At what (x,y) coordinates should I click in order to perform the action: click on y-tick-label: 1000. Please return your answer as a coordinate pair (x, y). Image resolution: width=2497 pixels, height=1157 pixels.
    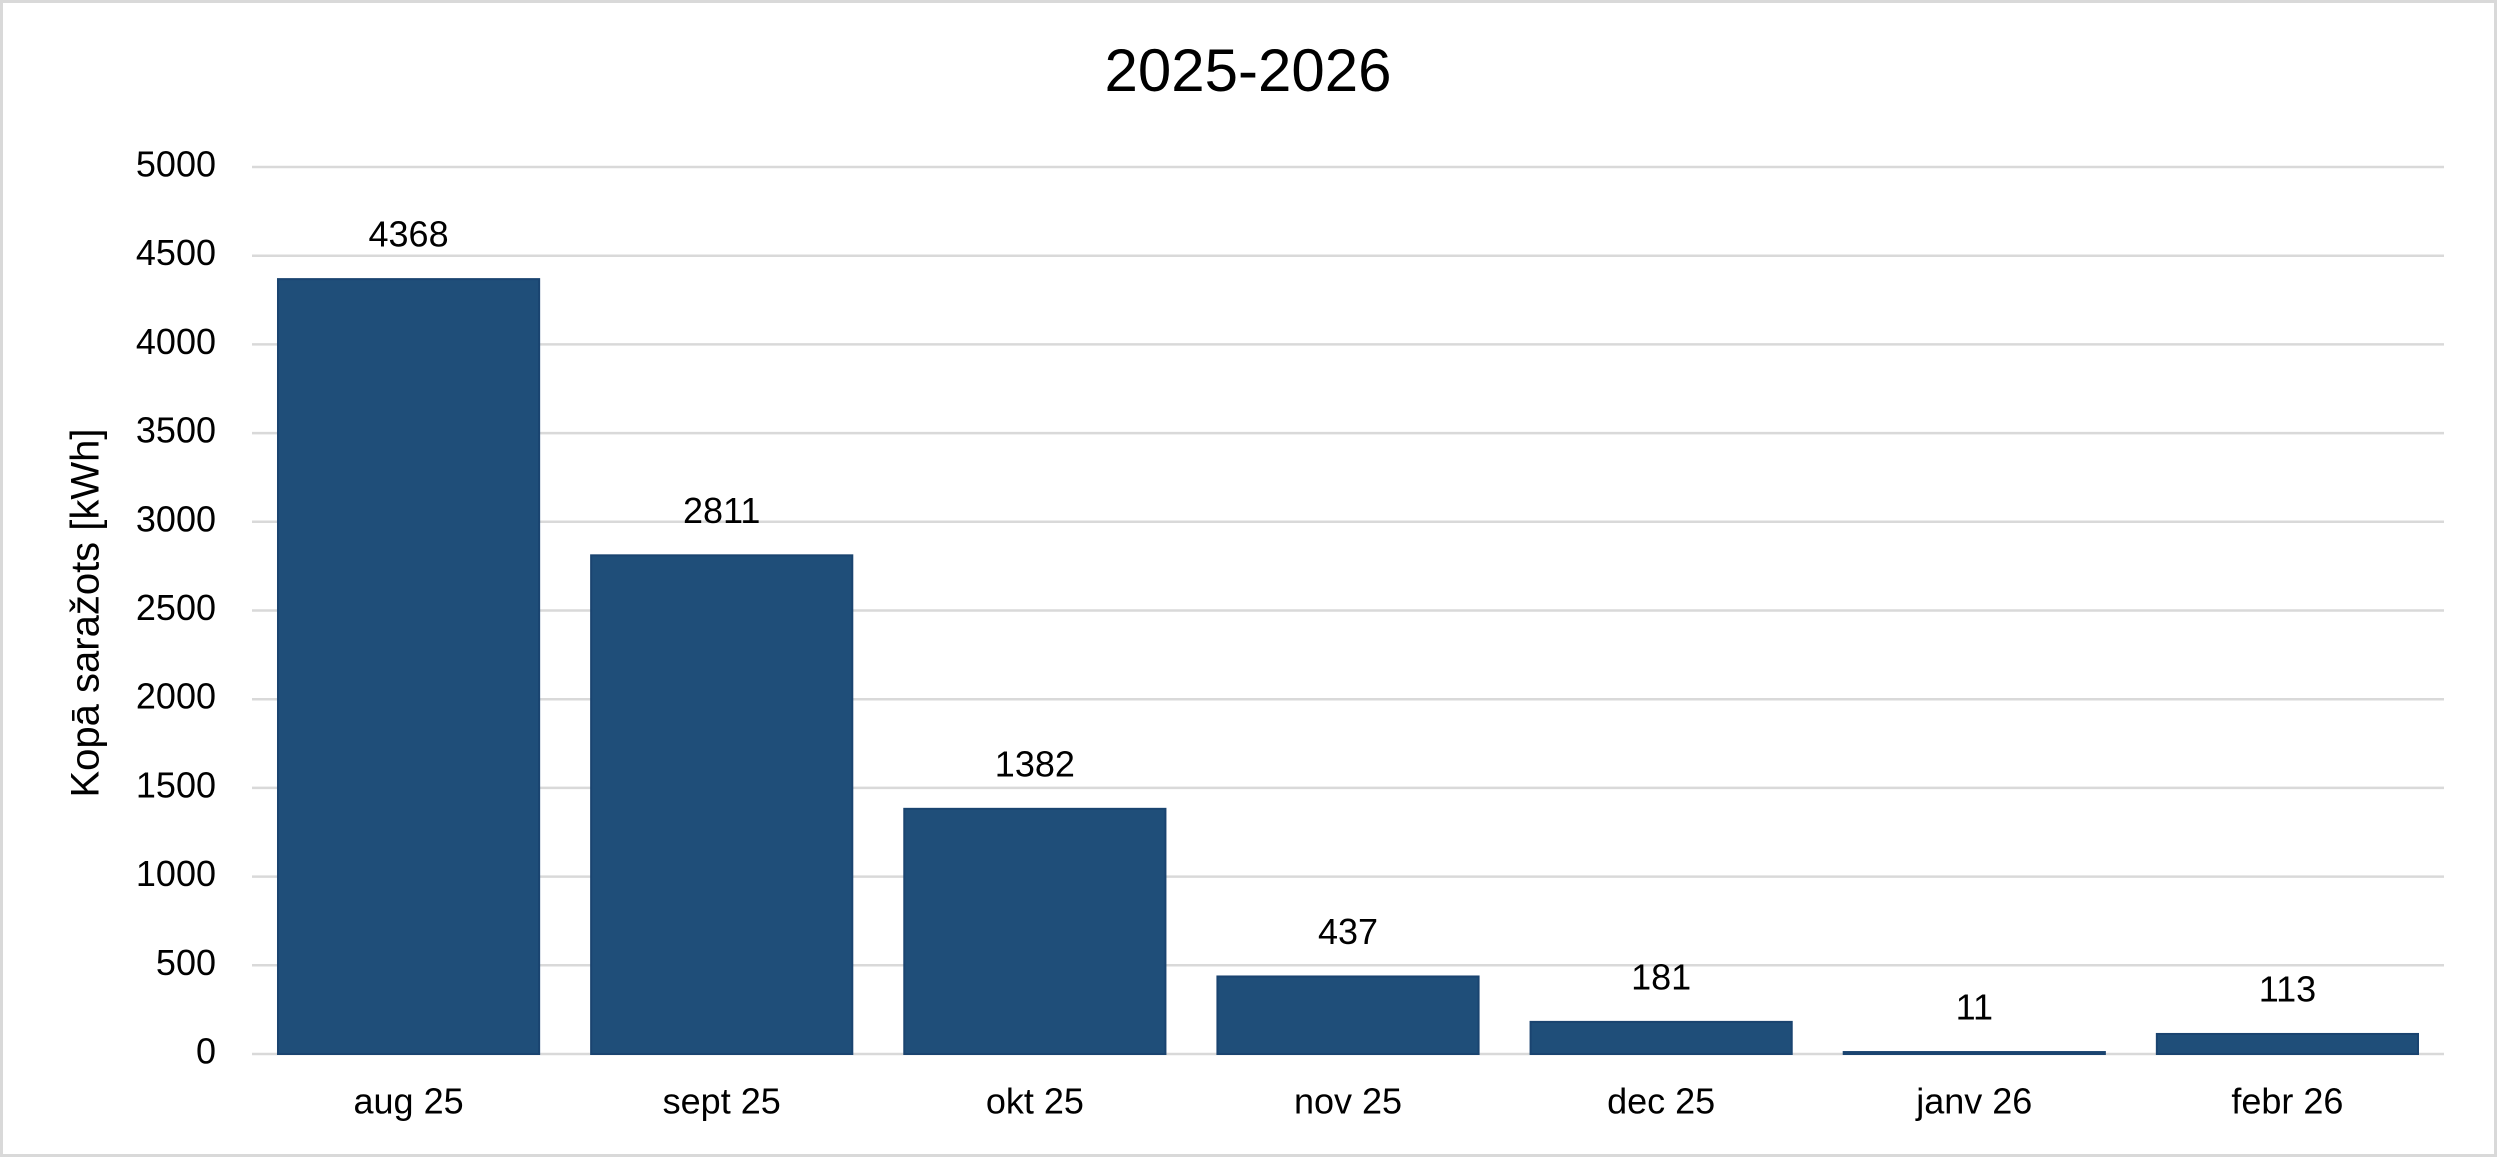
    Looking at the image, I should click on (176, 873).